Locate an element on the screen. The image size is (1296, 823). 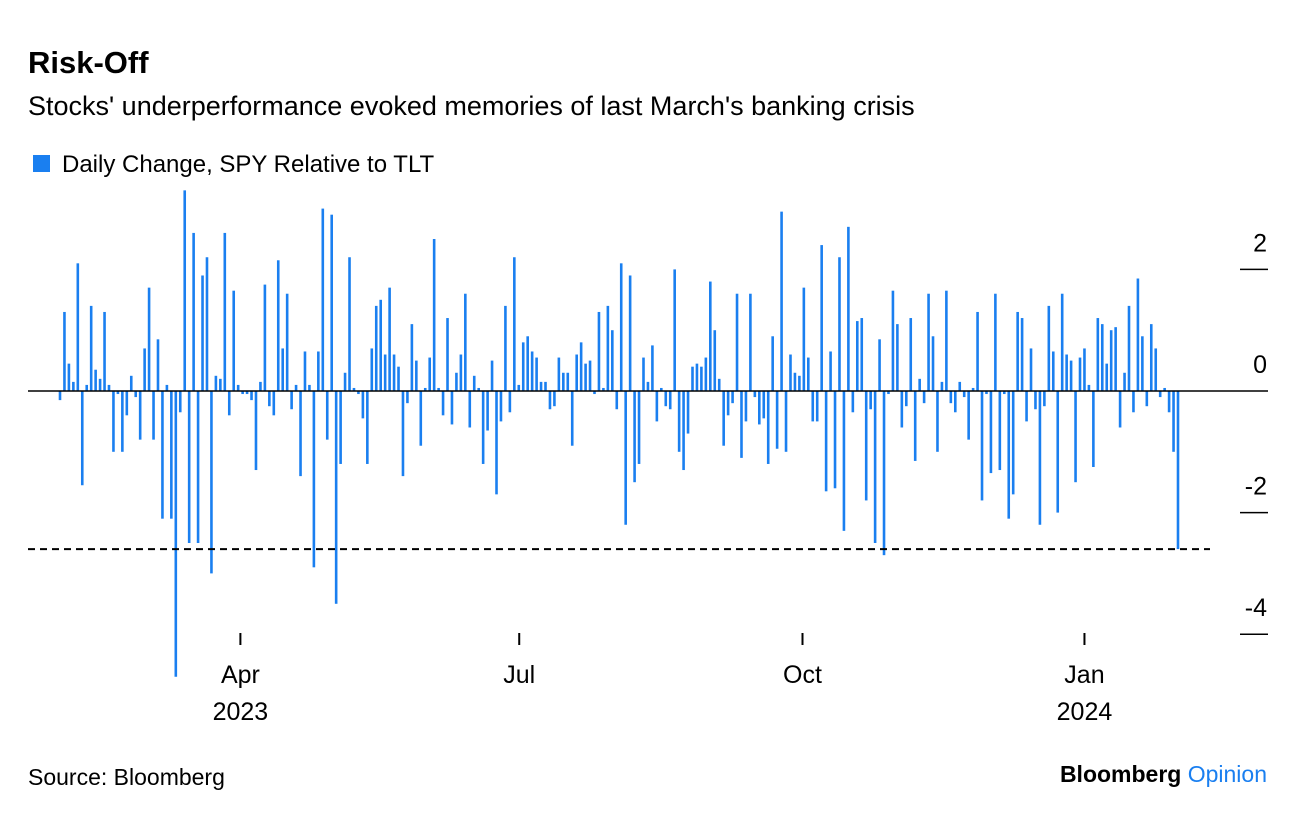
source: Source: Bloomberg is located at coordinates (126, 777).